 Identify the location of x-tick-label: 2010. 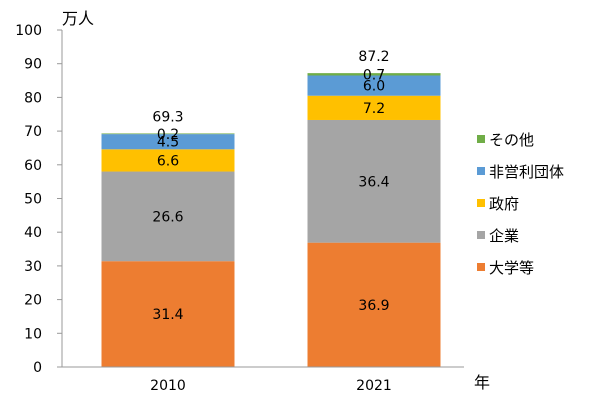
(168, 386).